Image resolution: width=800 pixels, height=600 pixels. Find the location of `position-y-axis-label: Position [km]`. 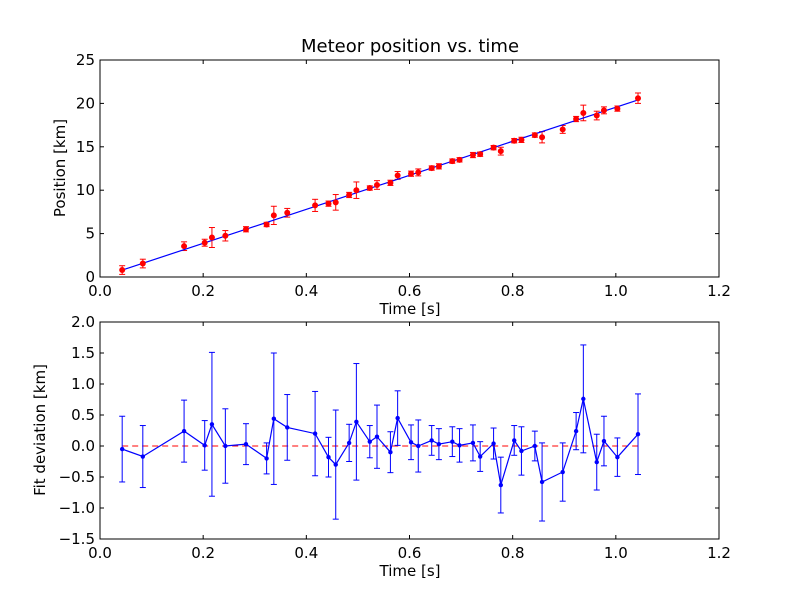

position-y-axis-label: Position [km] is located at coordinates (60, 168).